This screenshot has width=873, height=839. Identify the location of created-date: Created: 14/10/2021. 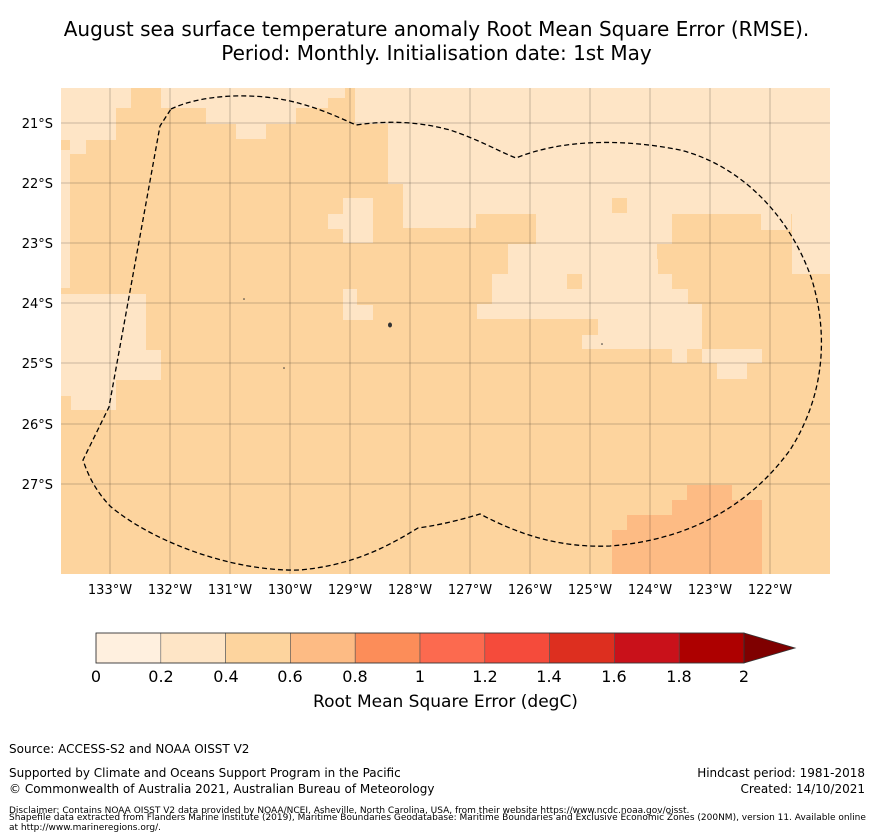
(802, 789).